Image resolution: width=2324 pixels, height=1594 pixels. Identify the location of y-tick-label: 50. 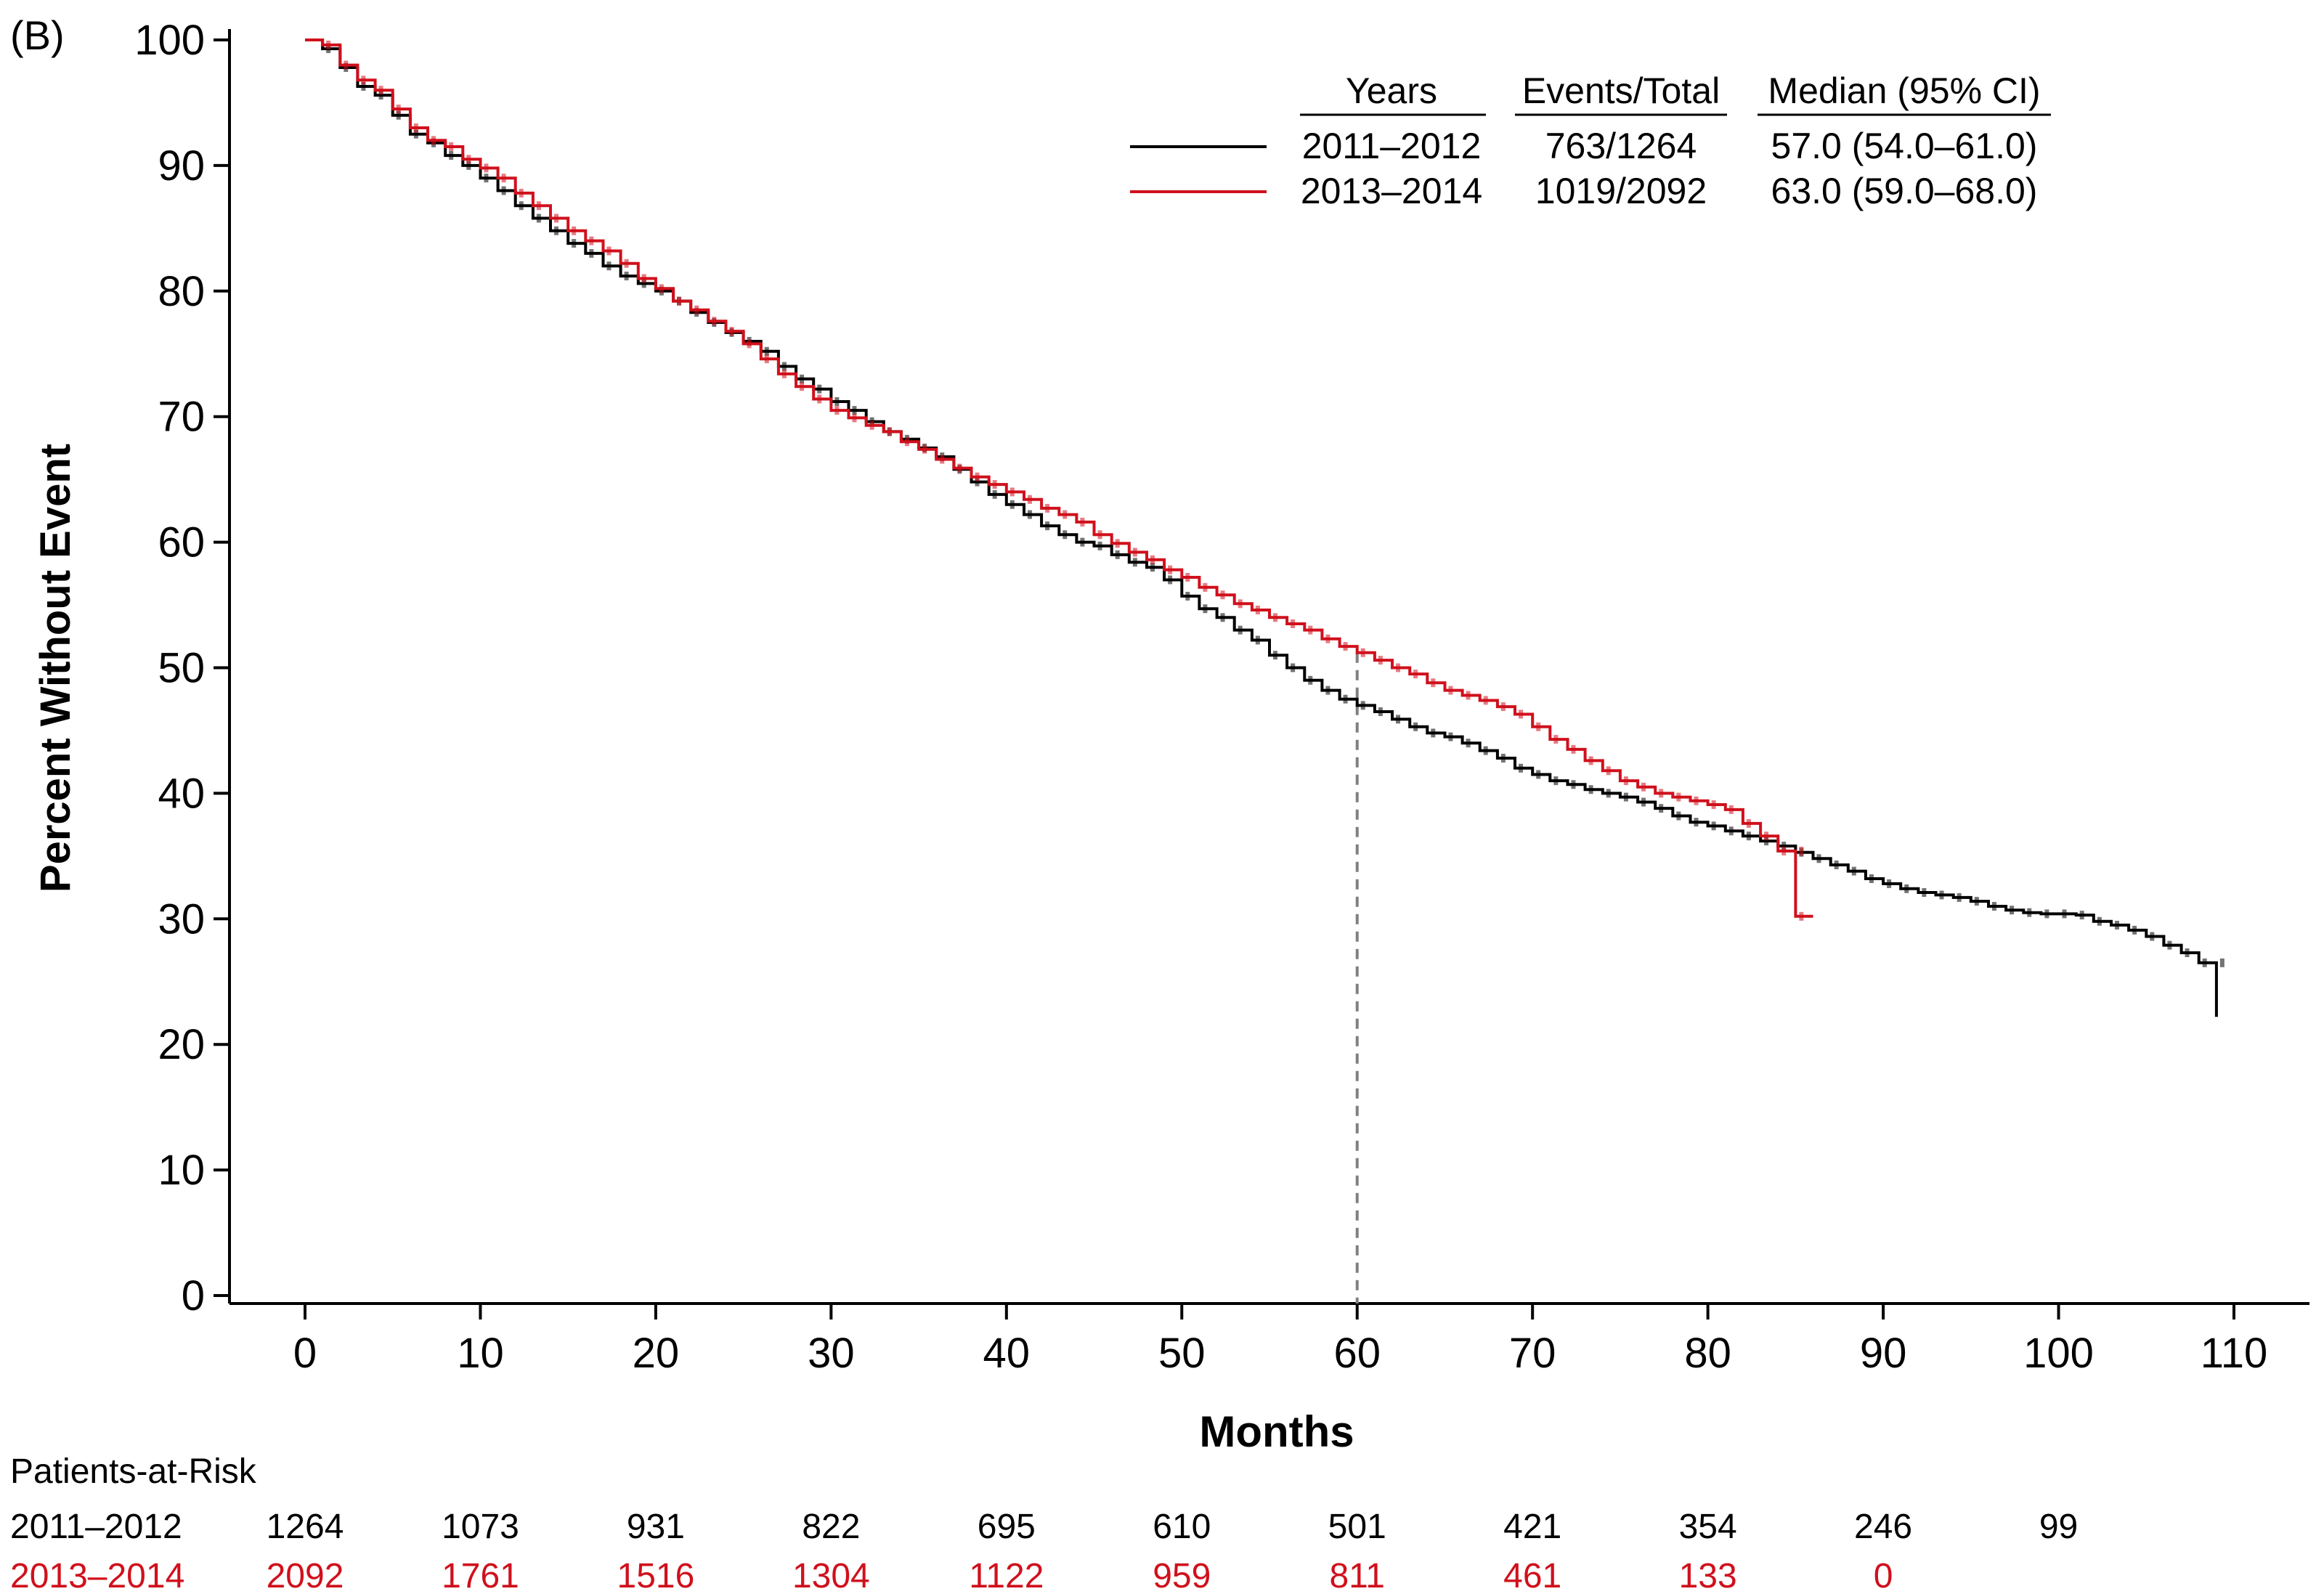
(181, 668).